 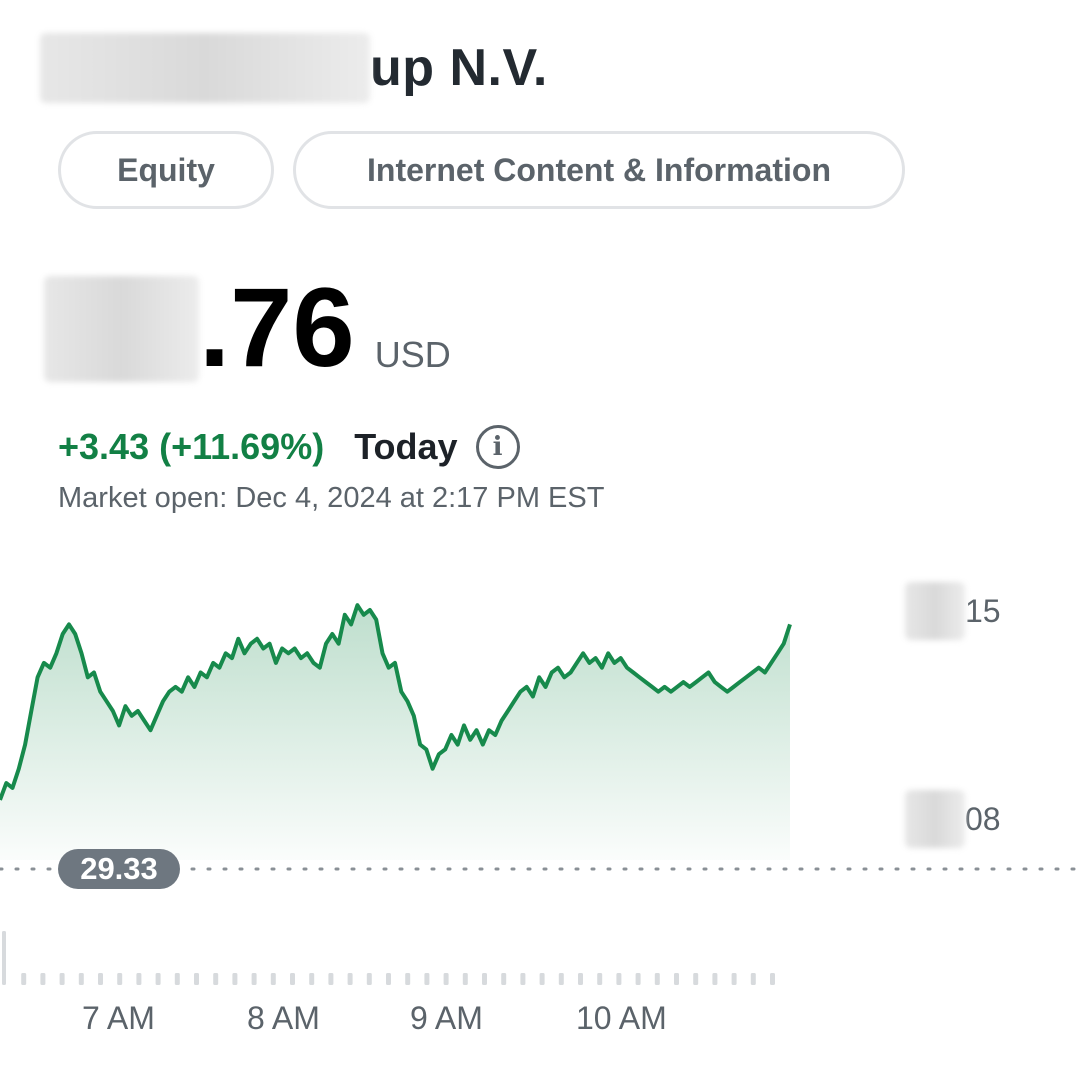 What do you see at coordinates (412, 354) in the screenshot?
I see `price-currency: USD` at bounding box center [412, 354].